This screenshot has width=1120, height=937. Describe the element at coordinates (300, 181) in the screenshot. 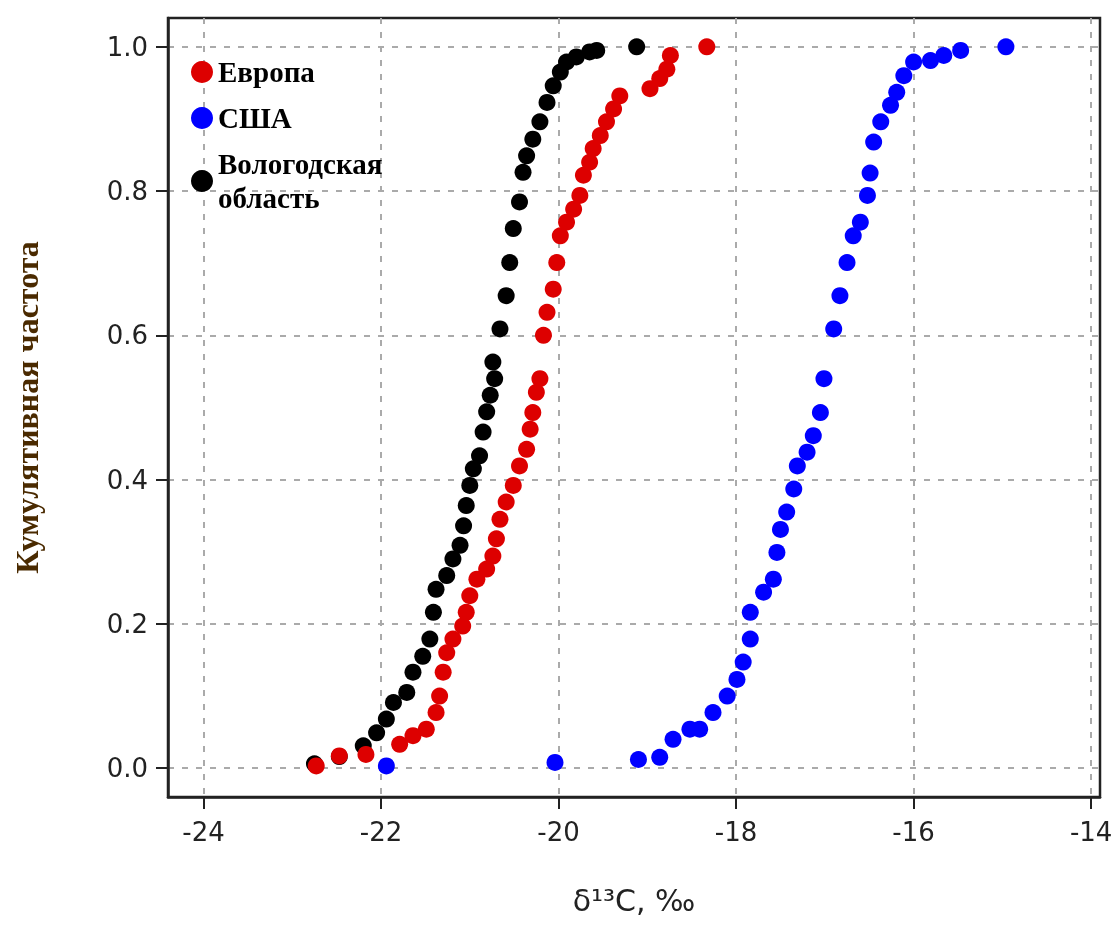

I see `legend-label: Вологодская область` at that location.